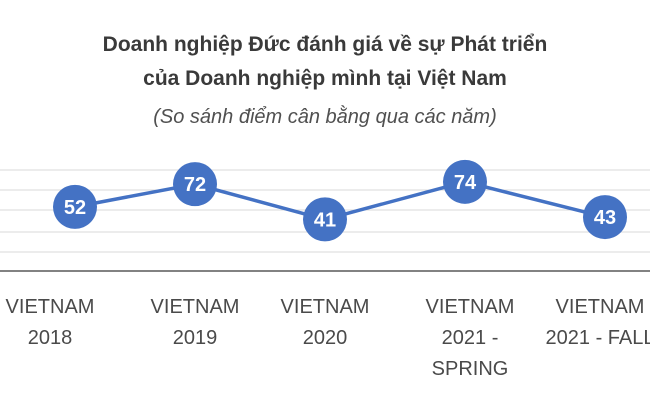 Image resolution: width=650 pixels, height=406 pixels. What do you see at coordinates (597, 322) in the screenshot?
I see `category-label: VIETNAM 2021 - FALL` at bounding box center [597, 322].